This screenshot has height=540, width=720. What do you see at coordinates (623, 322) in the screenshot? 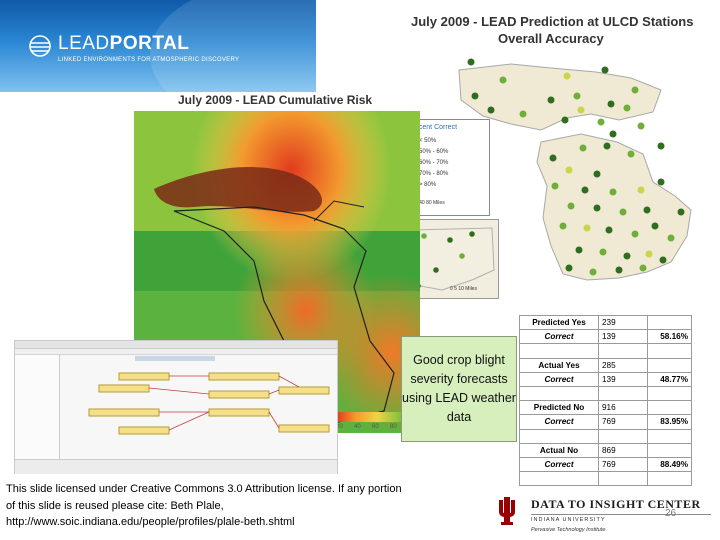
I see `row-count: 239` at bounding box center [623, 322].